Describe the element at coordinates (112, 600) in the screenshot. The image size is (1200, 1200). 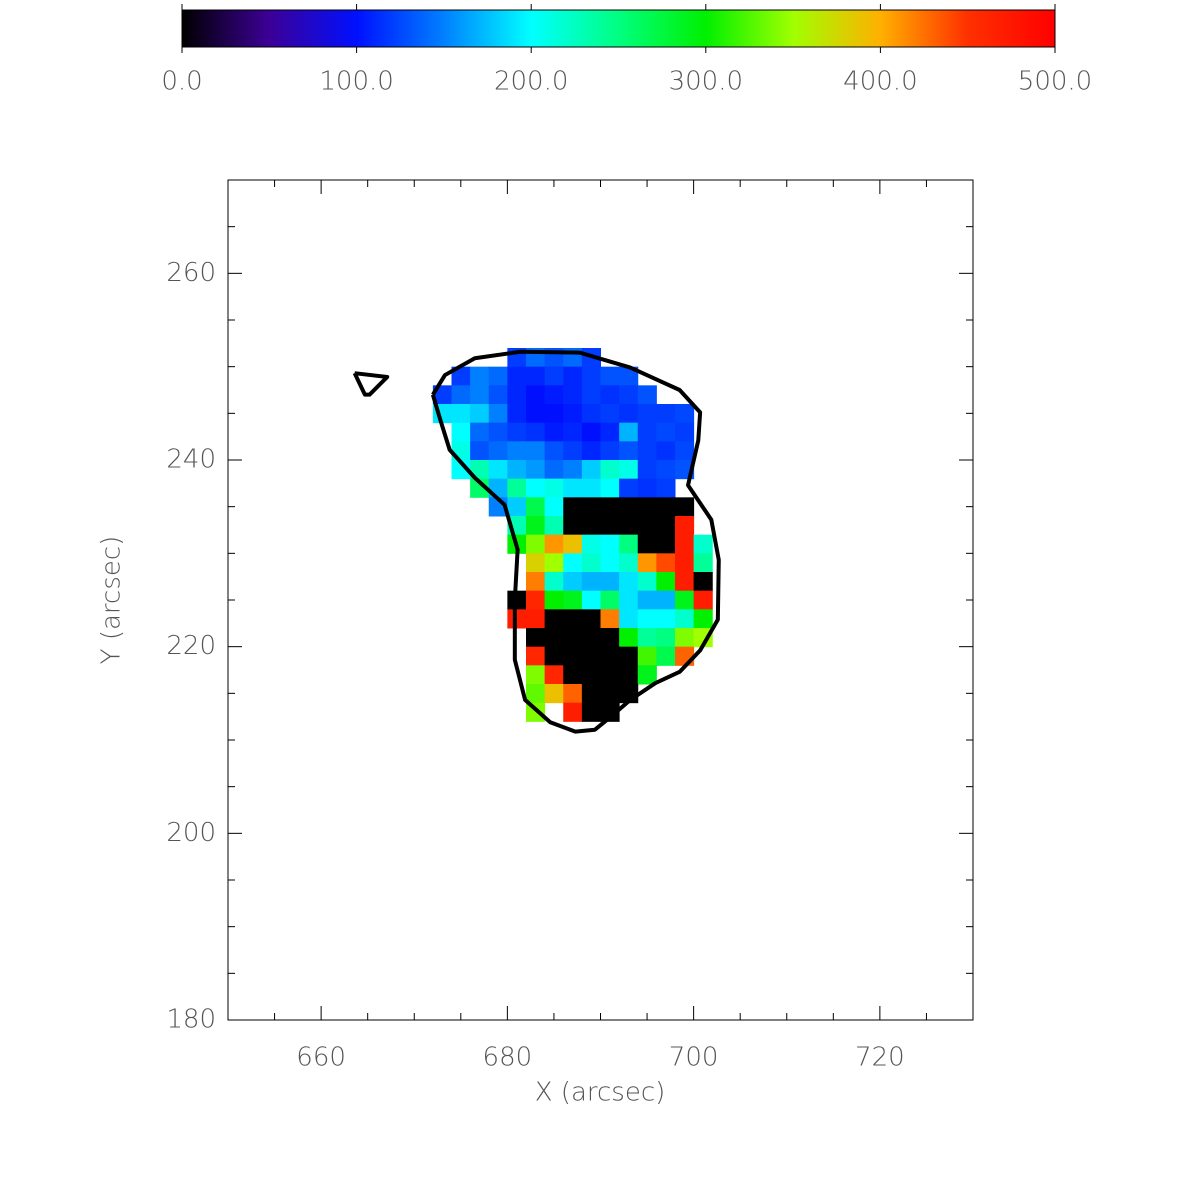
I see `y-axis-label: Y (arcsec)` at that location.